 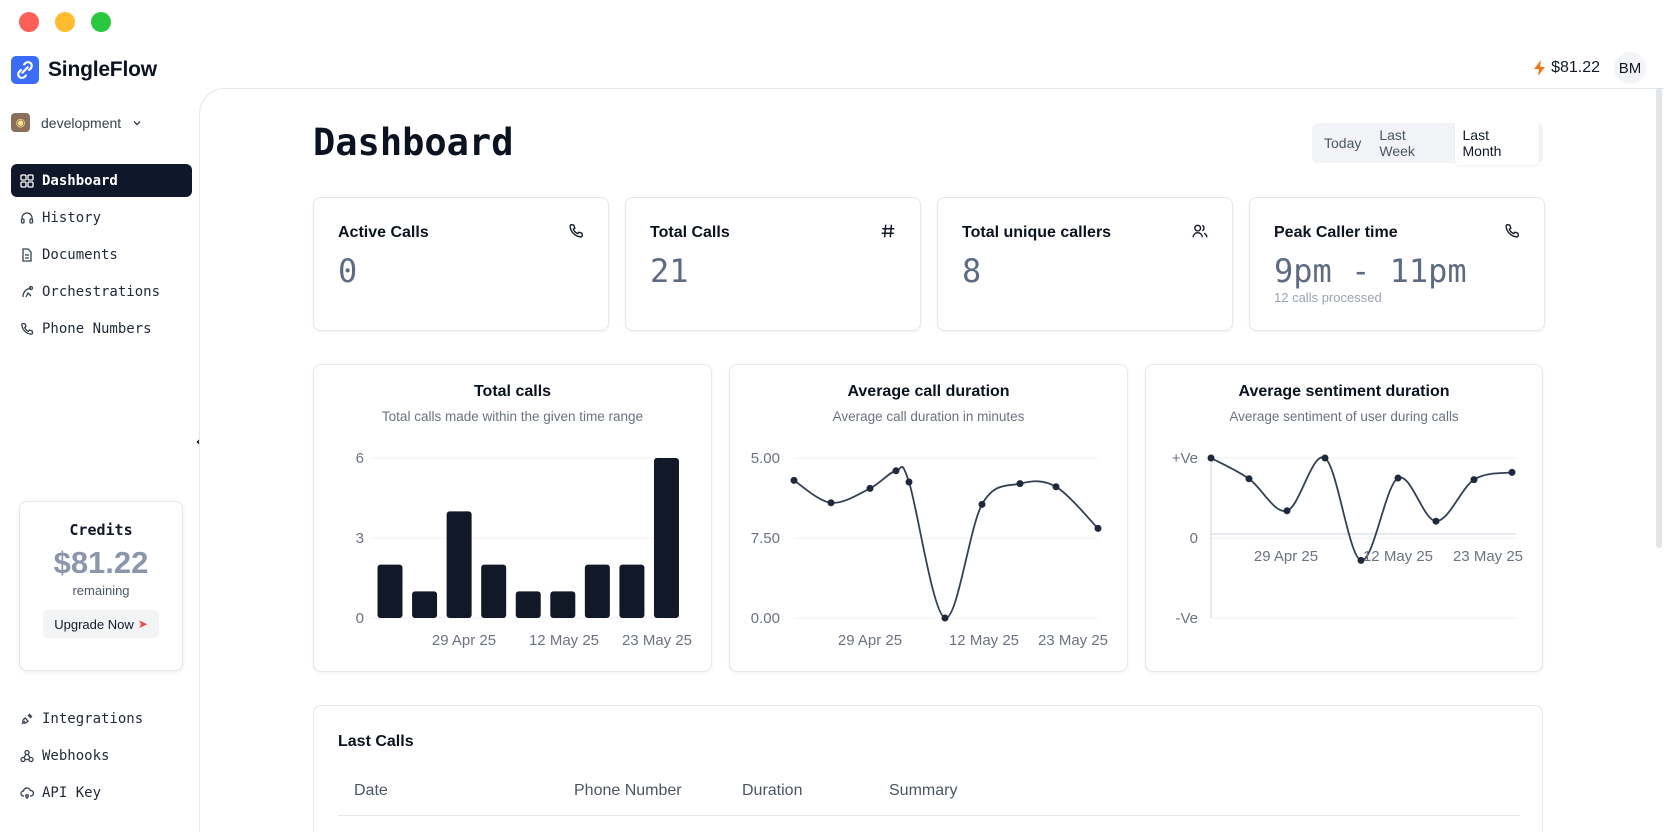 I want to click on sidebar-item-label: History, so click(x=72, y=217).